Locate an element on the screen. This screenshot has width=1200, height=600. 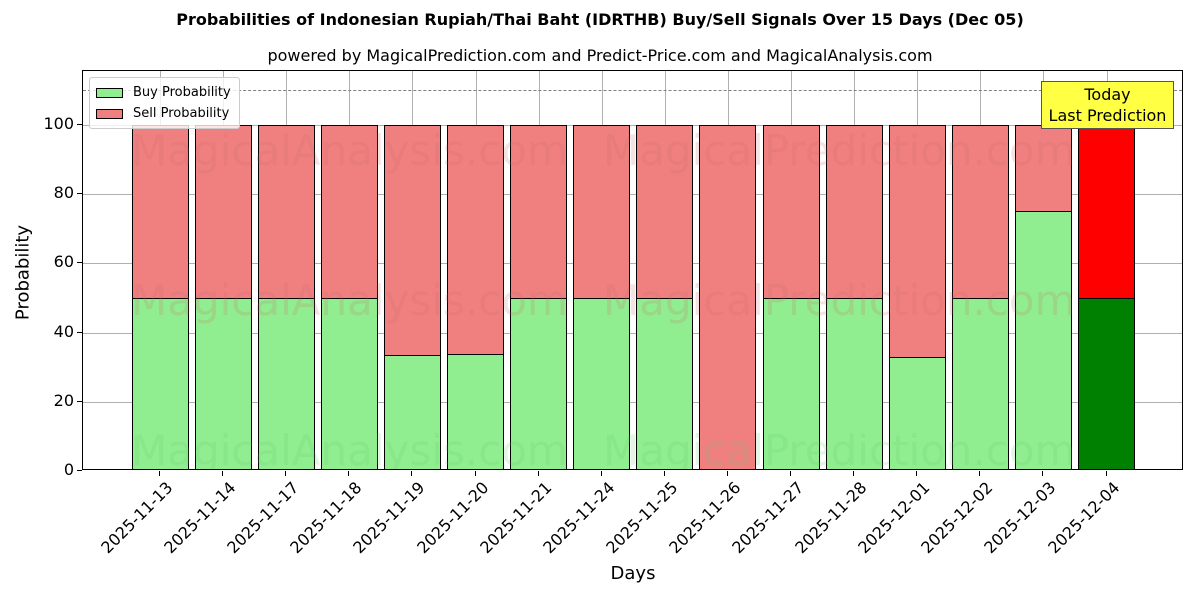
y-tick-label: 60 is located at coordinates (63, 262).